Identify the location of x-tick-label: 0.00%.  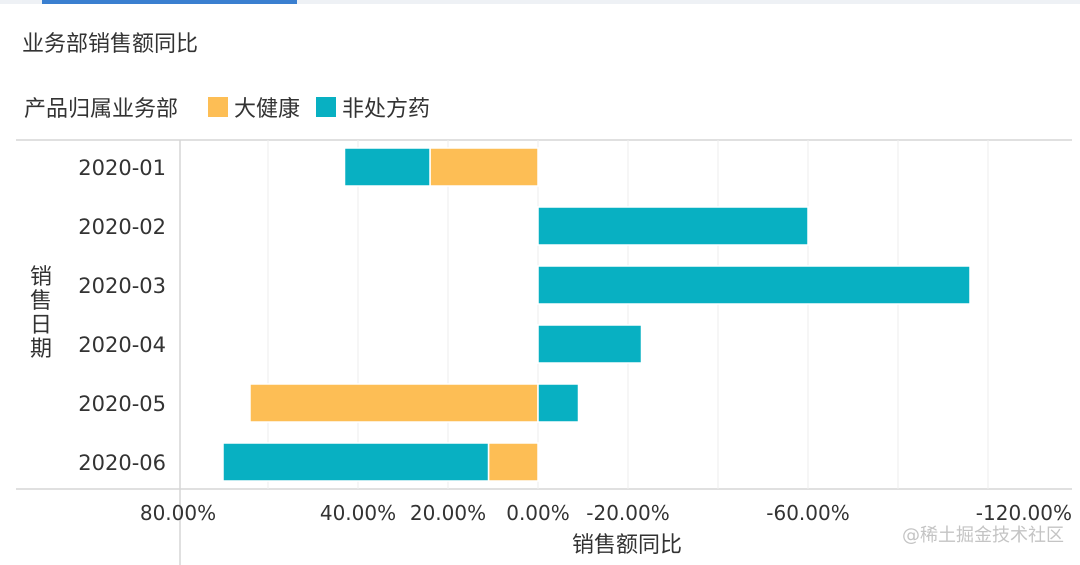
(538, 513).